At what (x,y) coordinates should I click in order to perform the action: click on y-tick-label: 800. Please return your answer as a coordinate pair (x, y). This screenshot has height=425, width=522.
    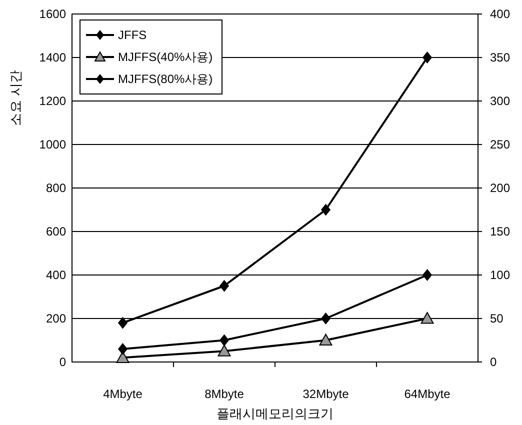
    Looking at the image, I should click on (56, 188).